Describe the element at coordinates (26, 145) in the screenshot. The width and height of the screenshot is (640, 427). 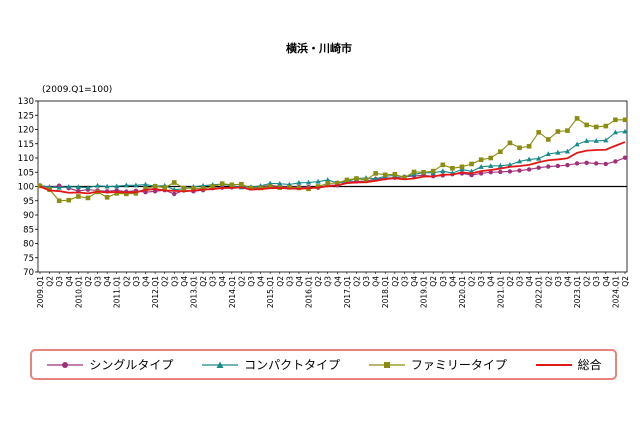
I see `y-tick-label: 115` at that location.